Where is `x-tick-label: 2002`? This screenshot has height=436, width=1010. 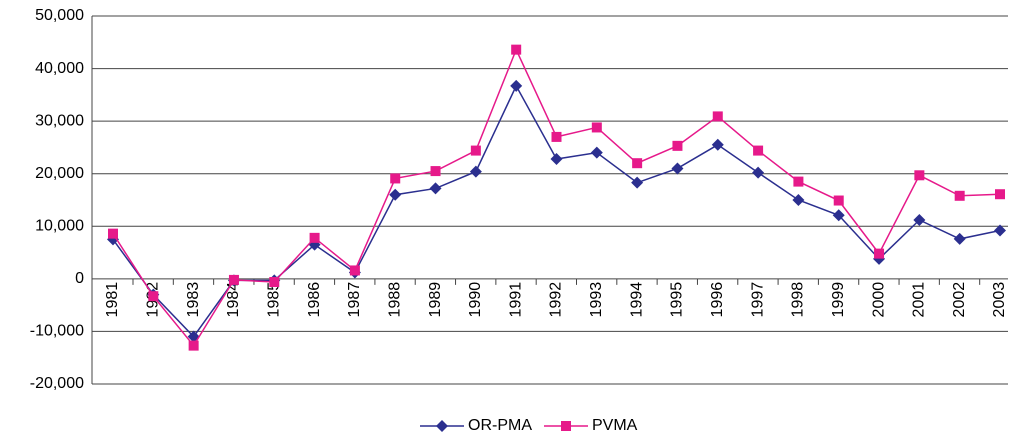
x-tick-label: 2002 is located at coordinates (959, 300).